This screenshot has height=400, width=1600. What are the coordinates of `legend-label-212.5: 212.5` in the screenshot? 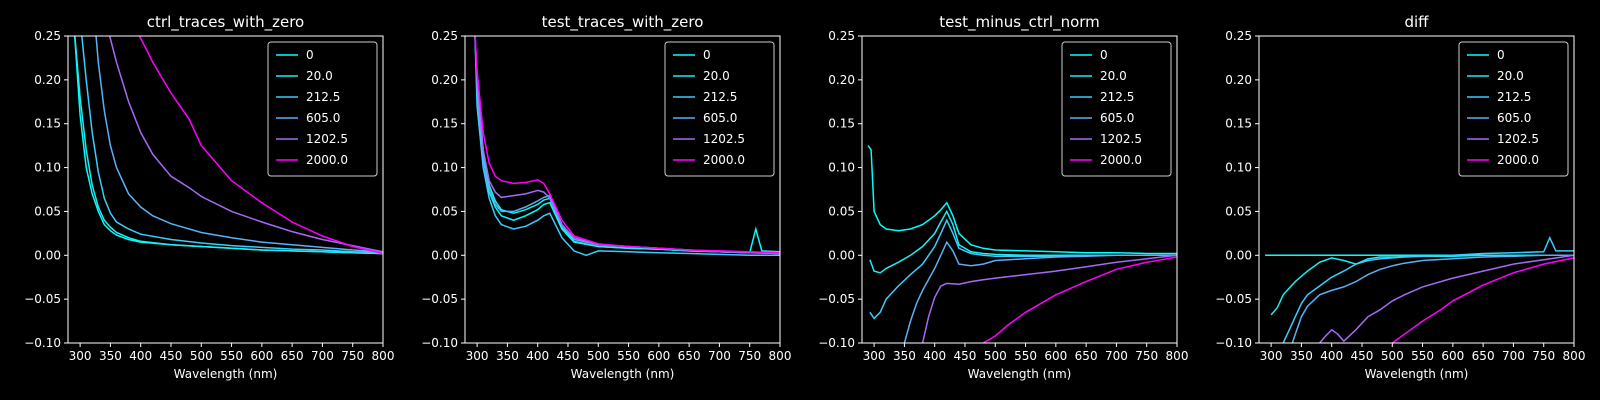 It's located at (720, 97).